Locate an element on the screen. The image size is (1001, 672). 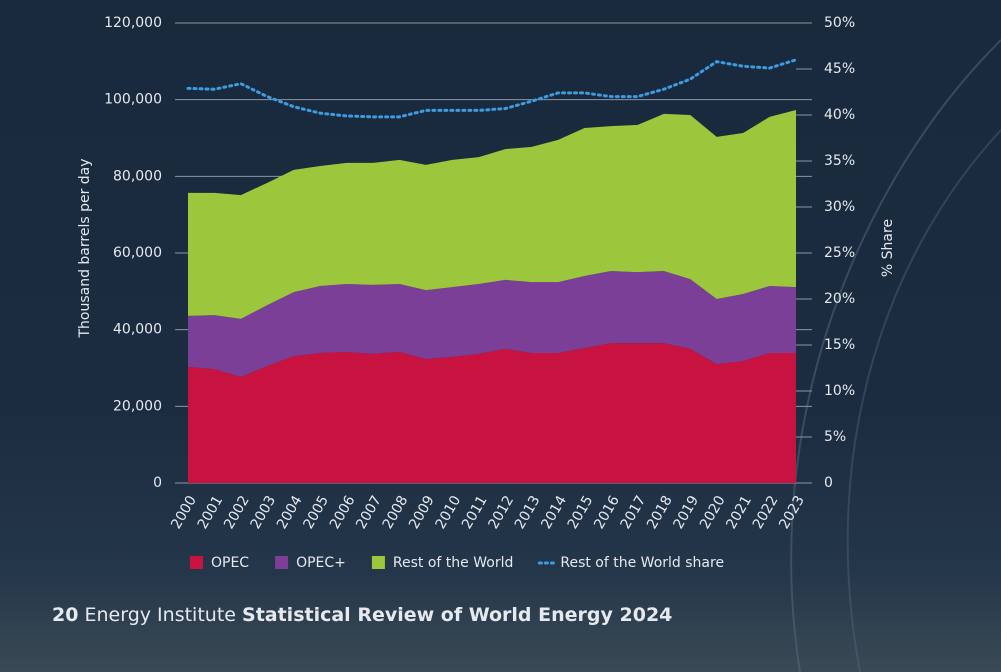
y-tick-label: 80,000 is located at coordinates (137, 176).